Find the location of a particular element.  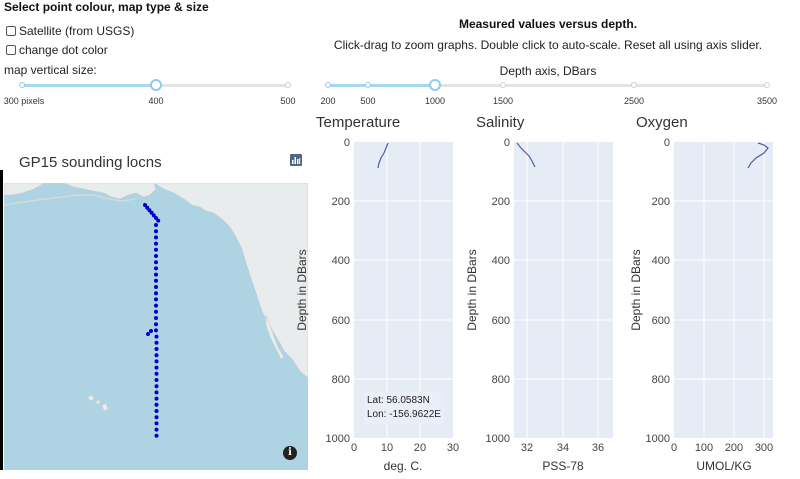

plotly-logo-icon is located at coordinates (296, 160).